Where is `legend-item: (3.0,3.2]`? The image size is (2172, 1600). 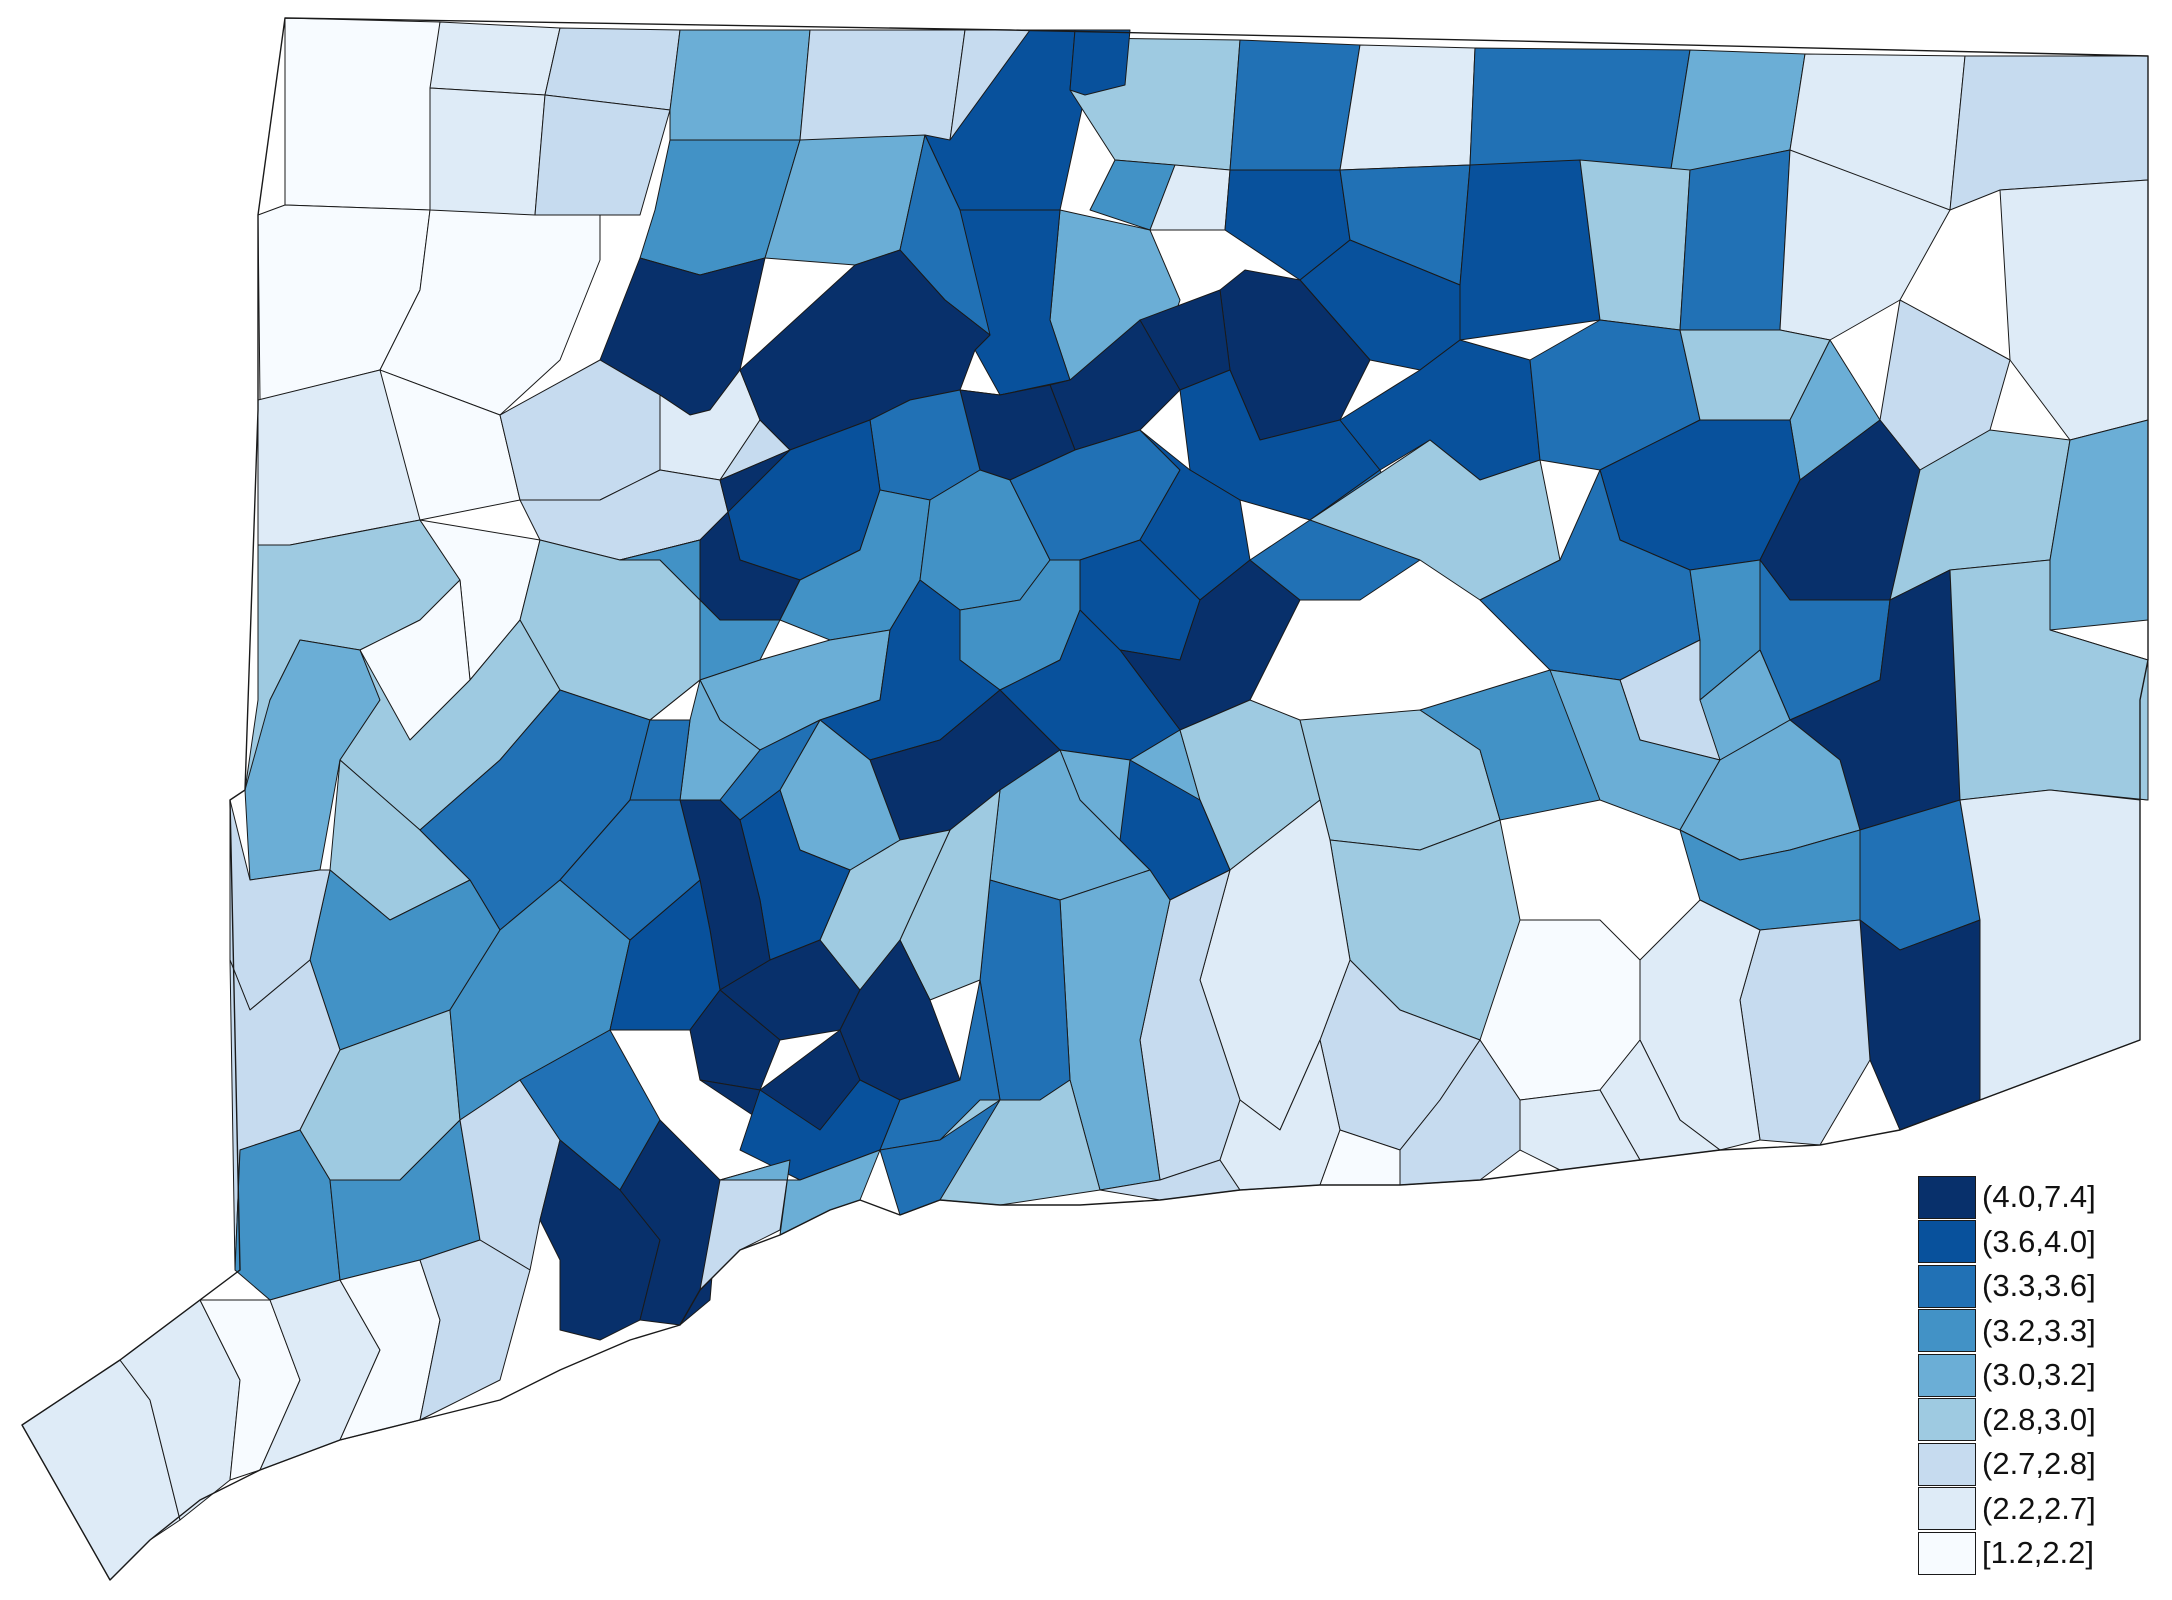
legend-item: (3.0,3.2] is located at coordinates (2038, 1375).